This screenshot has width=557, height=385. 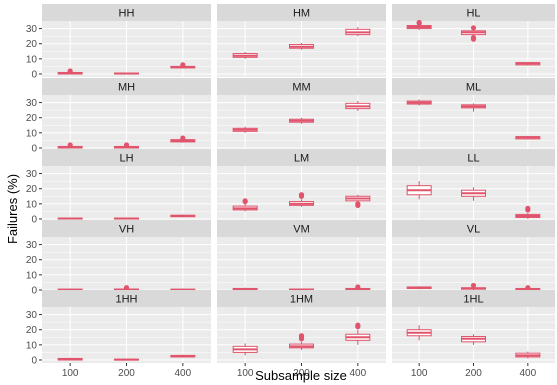 What do you see at coordinates (301, 88) in the screenshot?
I see `facet-strip-label: MM` at bounding box center [301, 88].